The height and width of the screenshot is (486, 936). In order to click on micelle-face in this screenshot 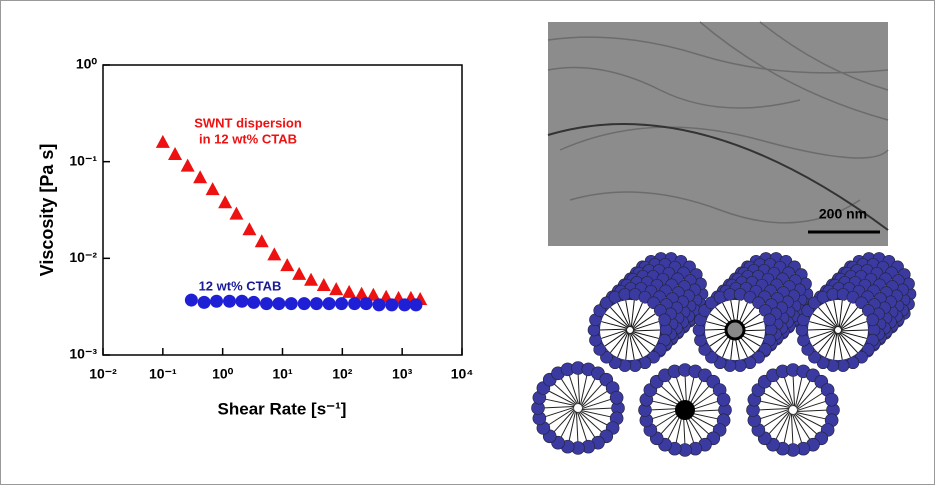, I will do `click(630, 330)`.